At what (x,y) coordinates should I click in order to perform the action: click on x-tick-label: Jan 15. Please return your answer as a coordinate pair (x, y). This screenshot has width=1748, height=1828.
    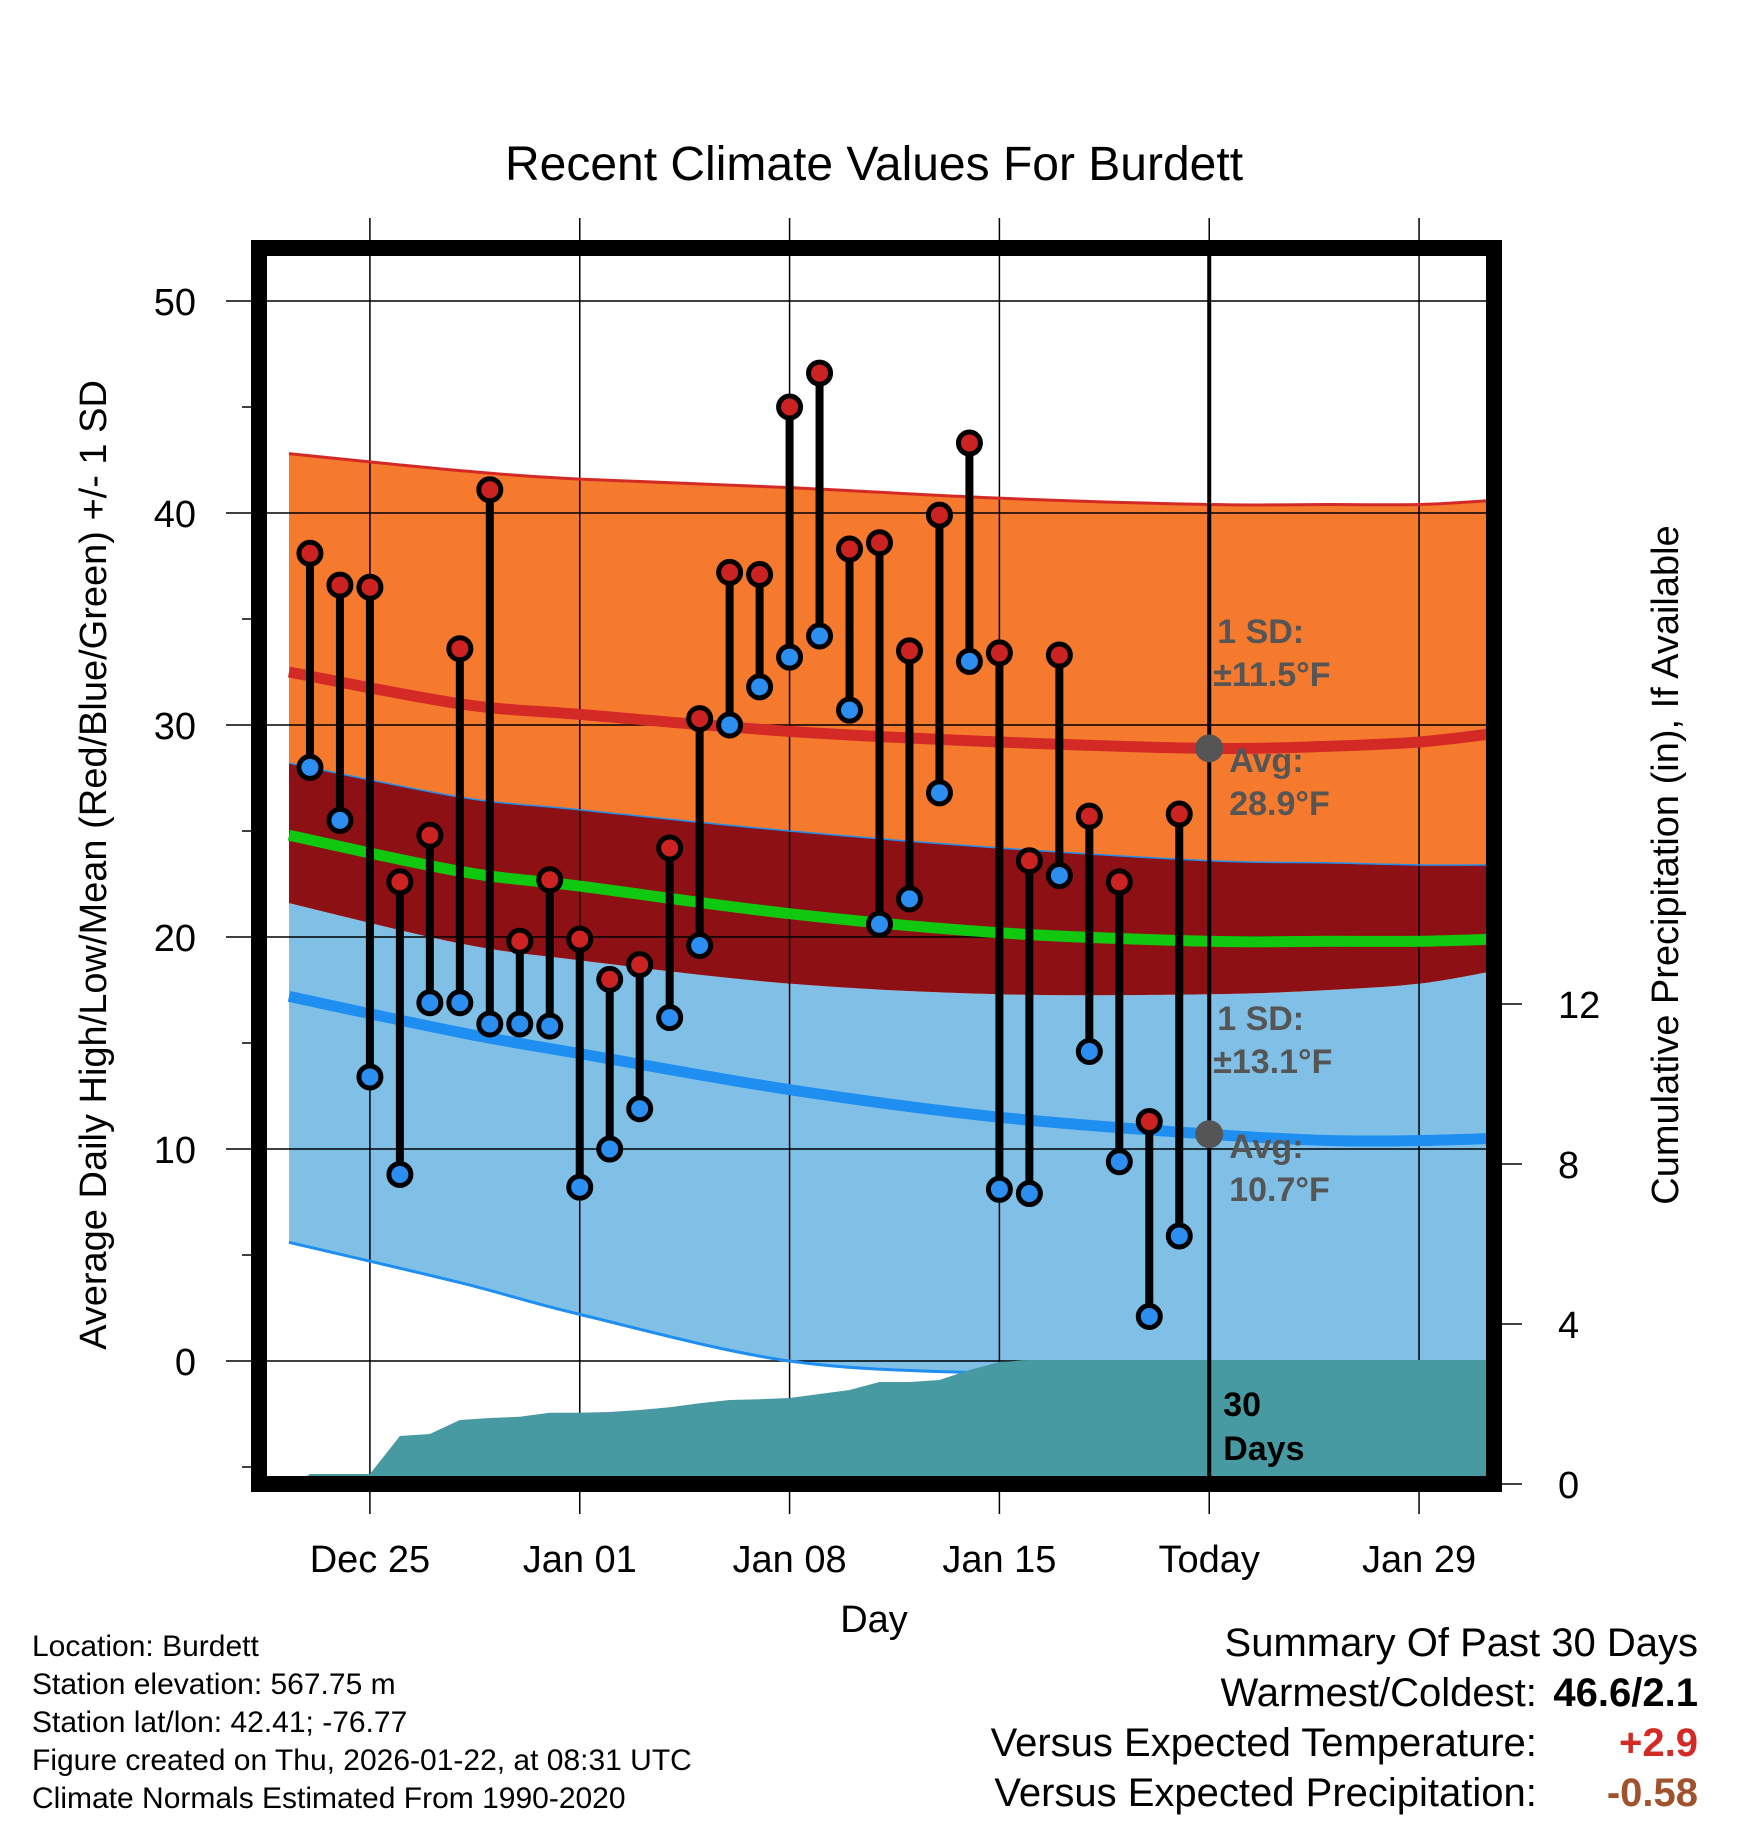
    Looking at the image, I should click on (999, 1560).